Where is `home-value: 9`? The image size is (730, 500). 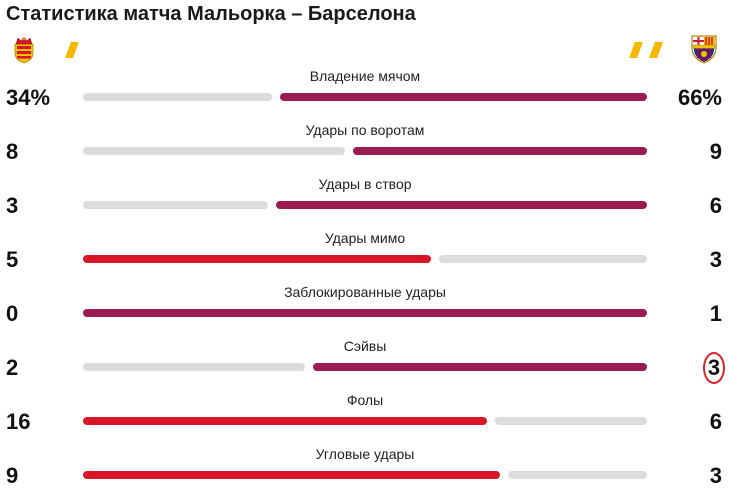
home-value: 9 is located at coordinates (12, 475).